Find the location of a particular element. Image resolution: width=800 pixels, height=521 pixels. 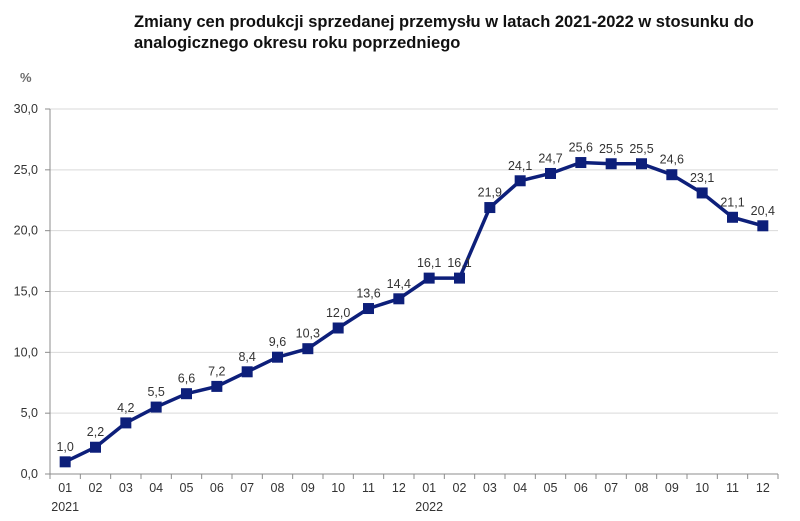

data-label: 13,6 is located at coordinates (368, 294).